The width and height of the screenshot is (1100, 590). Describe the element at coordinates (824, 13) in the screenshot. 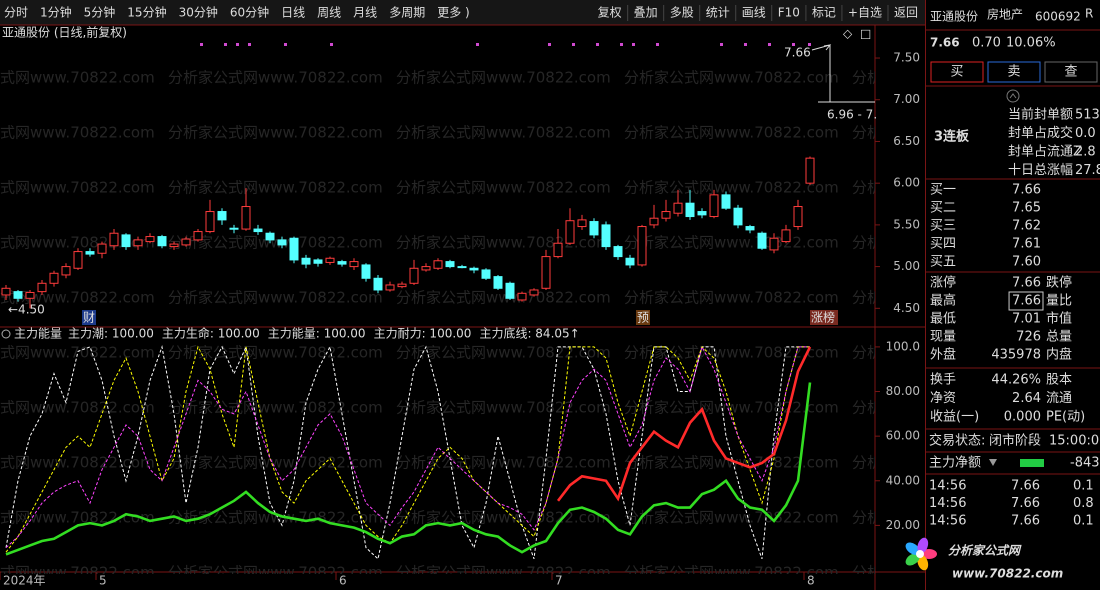

I see `toolbar-button: 标记` at that location.